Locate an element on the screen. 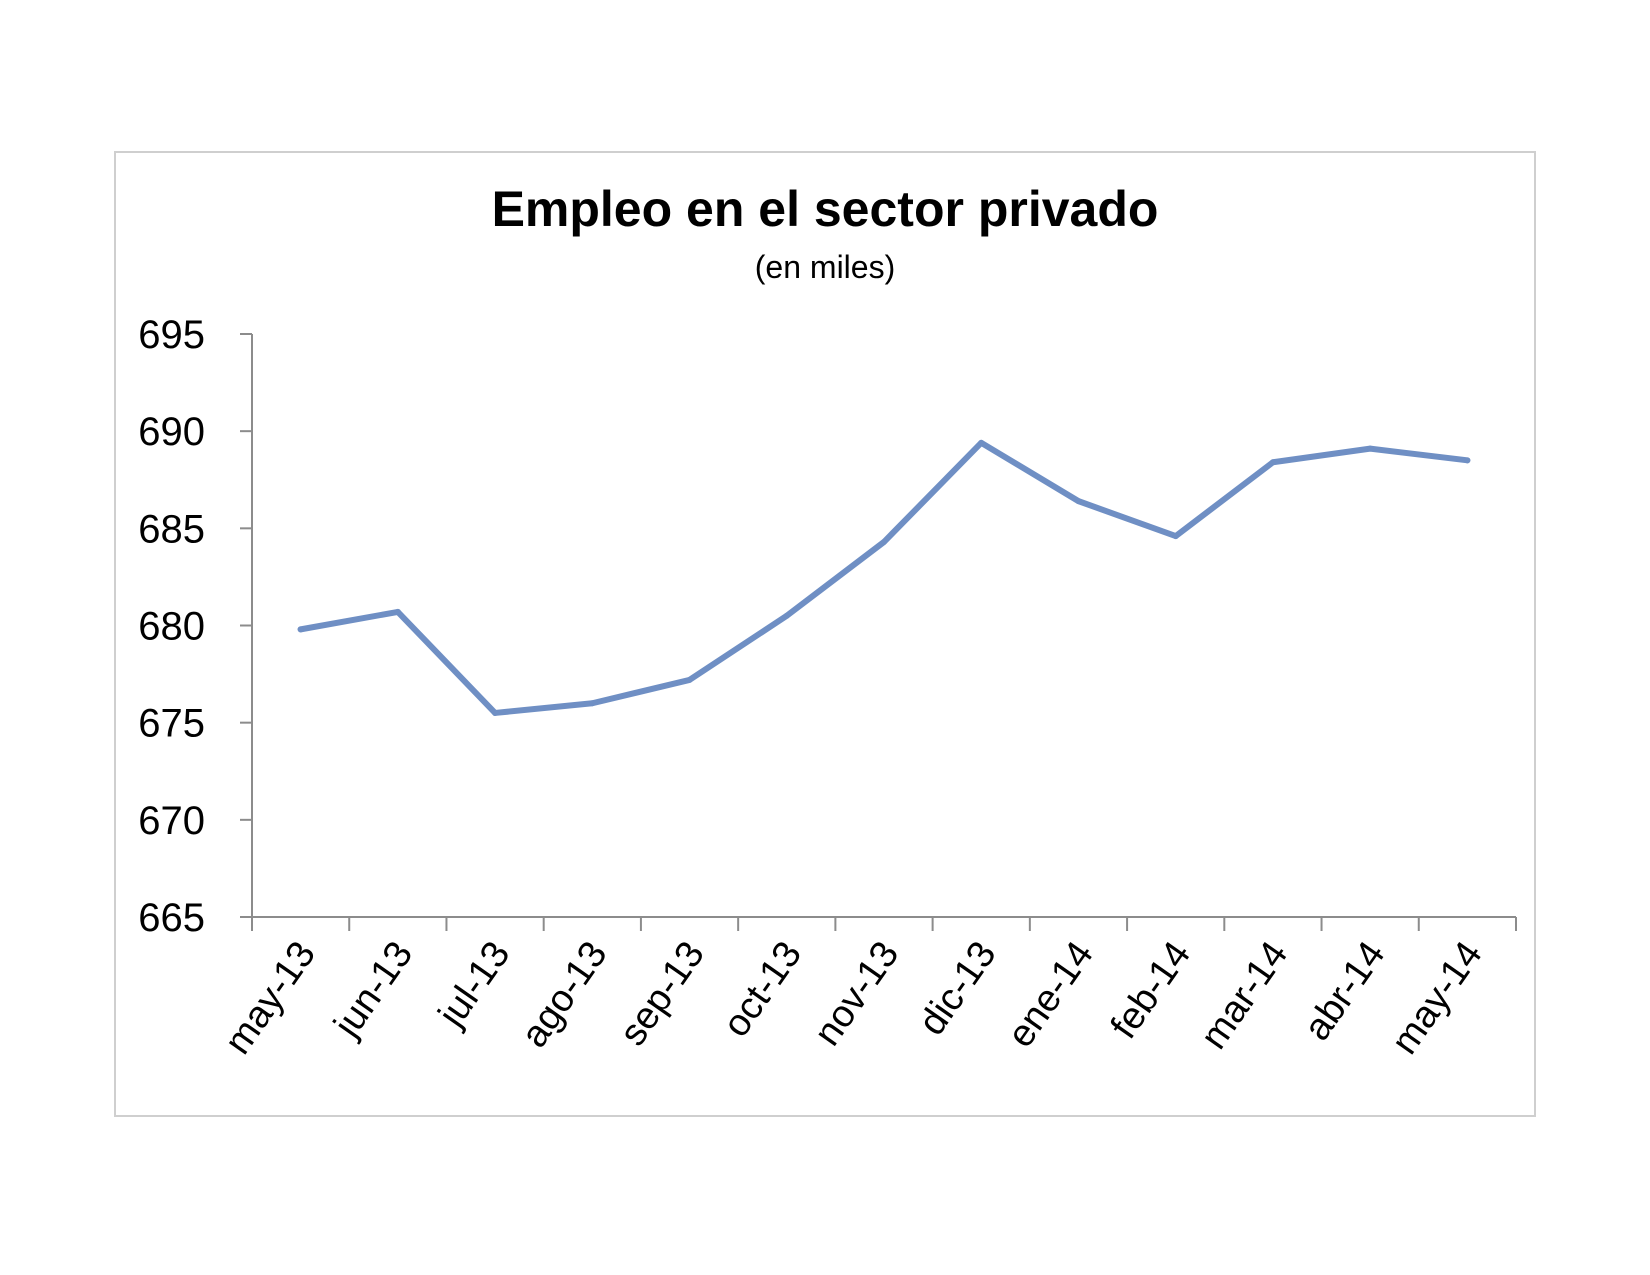 Image resolution: width=1650 pixels, height=1275 pixels. x-tick-label: jun-13 is located at coordinates (374, 989).